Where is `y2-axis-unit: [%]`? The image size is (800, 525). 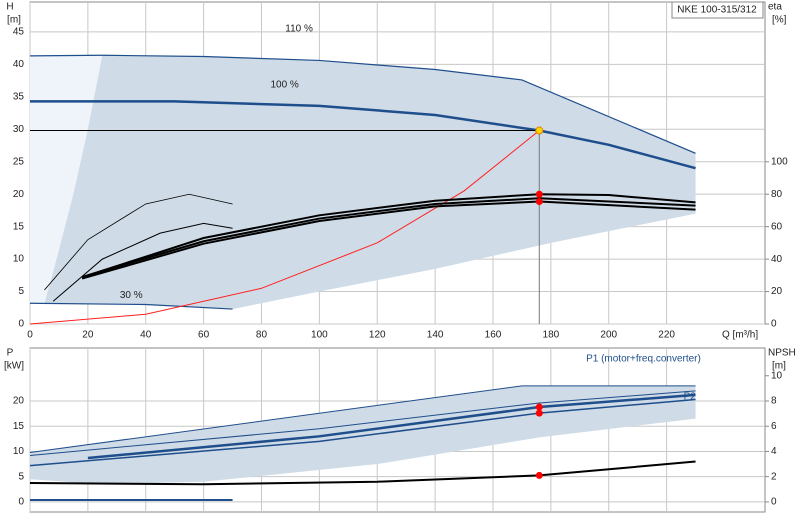 y2-axis-unit: [%] is located at coordinates (779, 20).